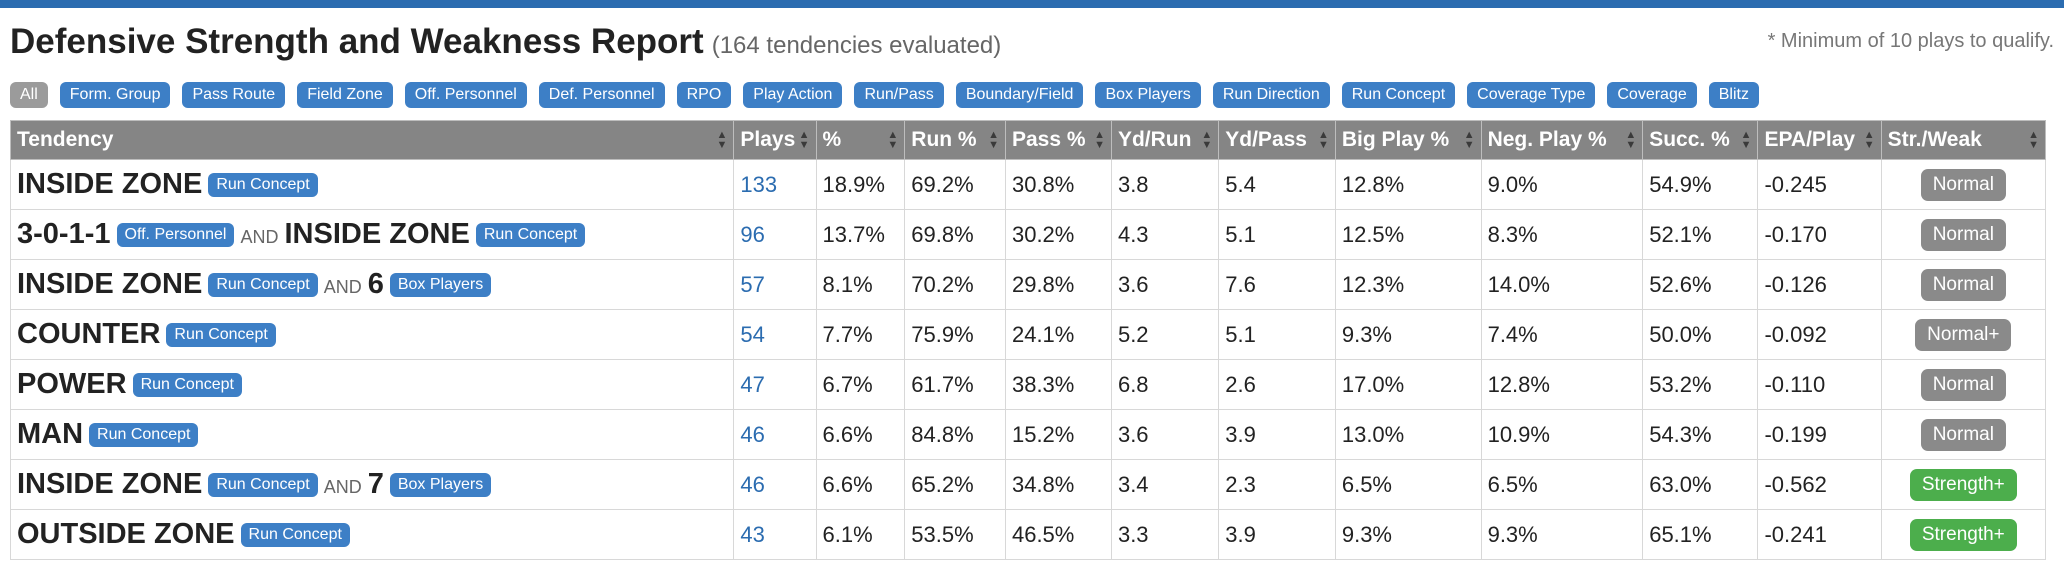  I want to click on column-header-big-play: Big Play % ▲ ▼, so click(1408, 140).